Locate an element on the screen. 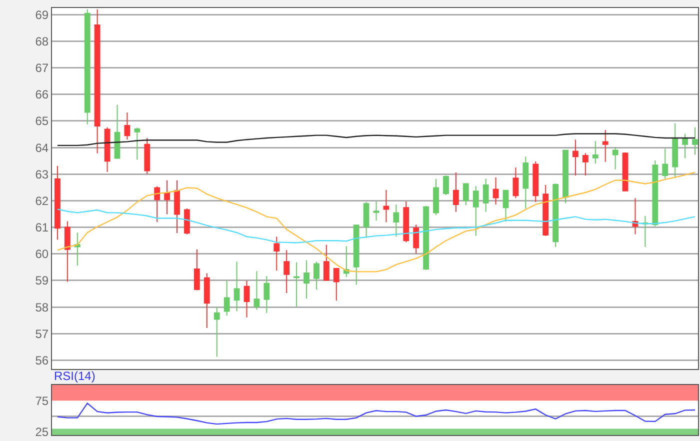 This screenshot has height=441, width=700. y-tick-label: 69 is located at coordinates (42, 15).